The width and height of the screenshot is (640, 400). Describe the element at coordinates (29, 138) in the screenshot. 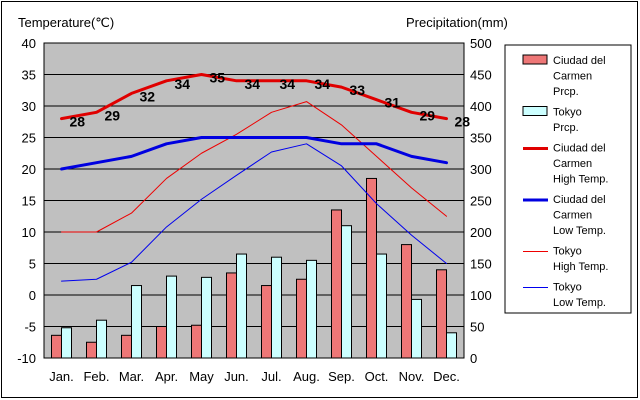

I see `left-tick-label: 25` at that location.